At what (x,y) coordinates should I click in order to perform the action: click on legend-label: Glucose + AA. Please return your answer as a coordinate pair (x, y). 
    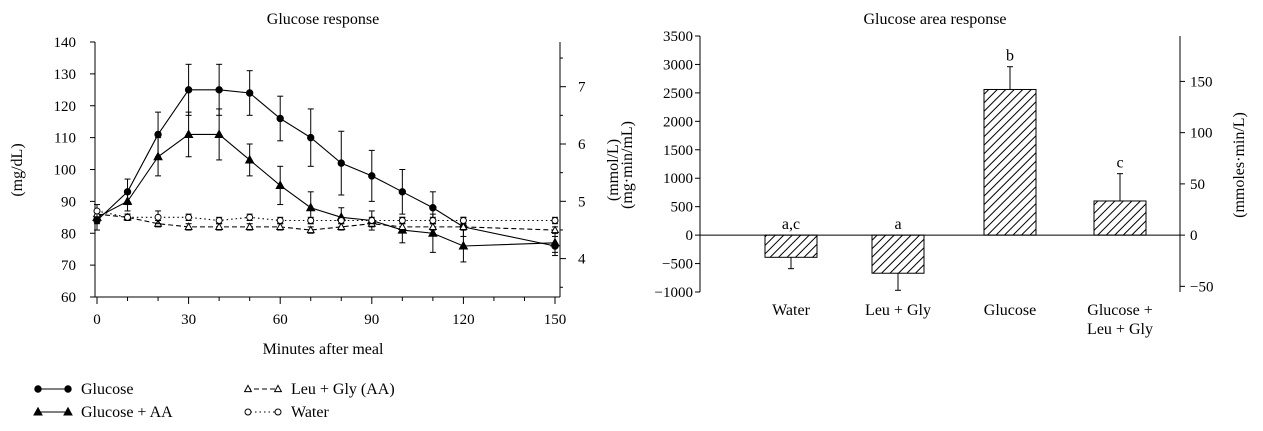
    Looking at the image, I should click on (127, 412).